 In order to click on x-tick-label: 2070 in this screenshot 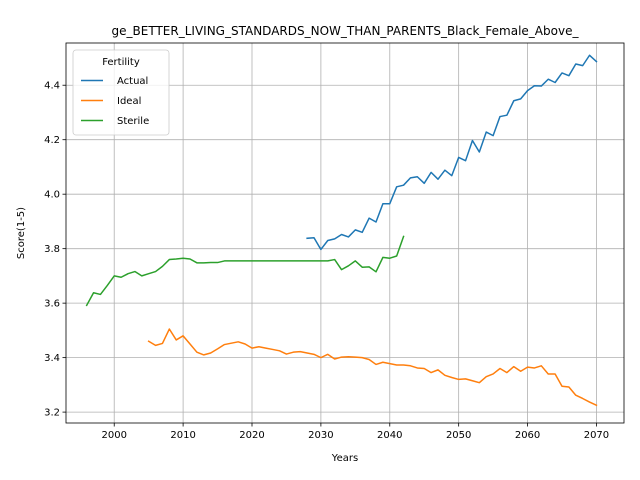, I will do `click(596, 435)`.